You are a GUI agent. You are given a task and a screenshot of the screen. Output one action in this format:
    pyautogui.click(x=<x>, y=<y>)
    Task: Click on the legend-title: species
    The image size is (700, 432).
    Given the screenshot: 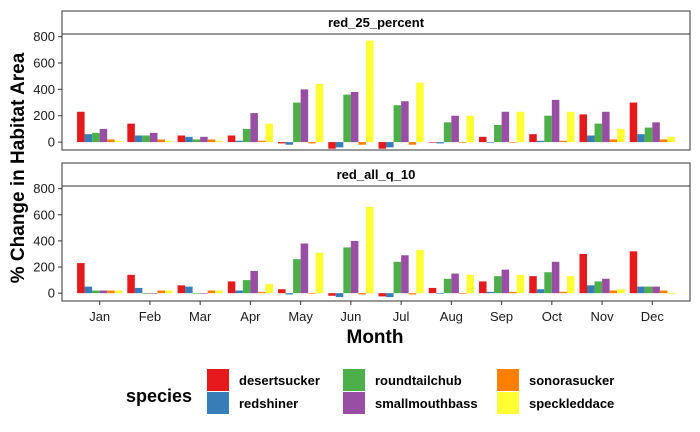 What is the action you would take?
    pyautogui.click(x=159, y=396)
    